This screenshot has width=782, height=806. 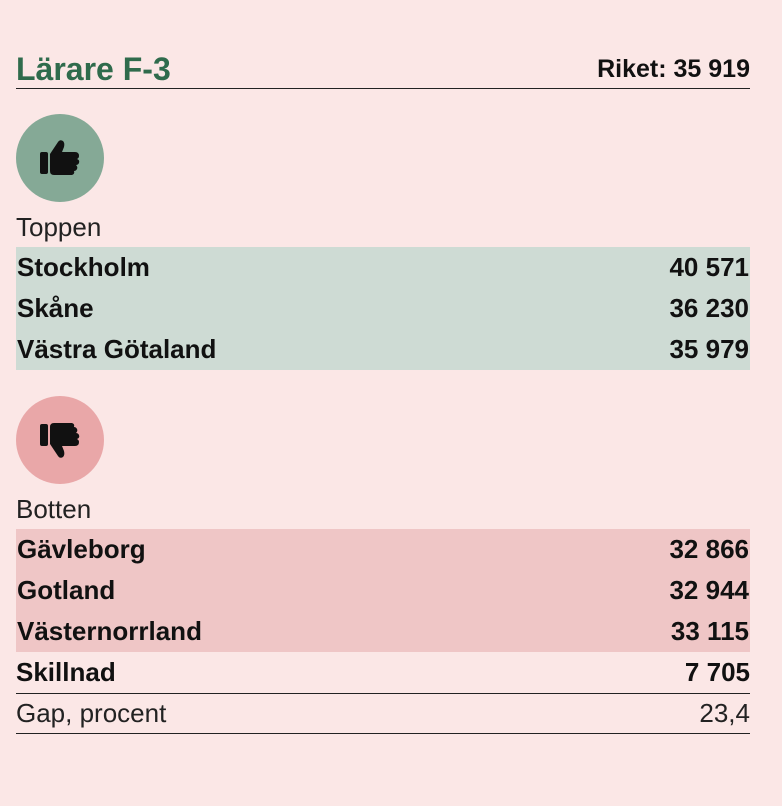 What do you see at coordinates (66, 672) in the screenshot?
I see `difference-label: Skillnad` at bounding box center [66, 672].